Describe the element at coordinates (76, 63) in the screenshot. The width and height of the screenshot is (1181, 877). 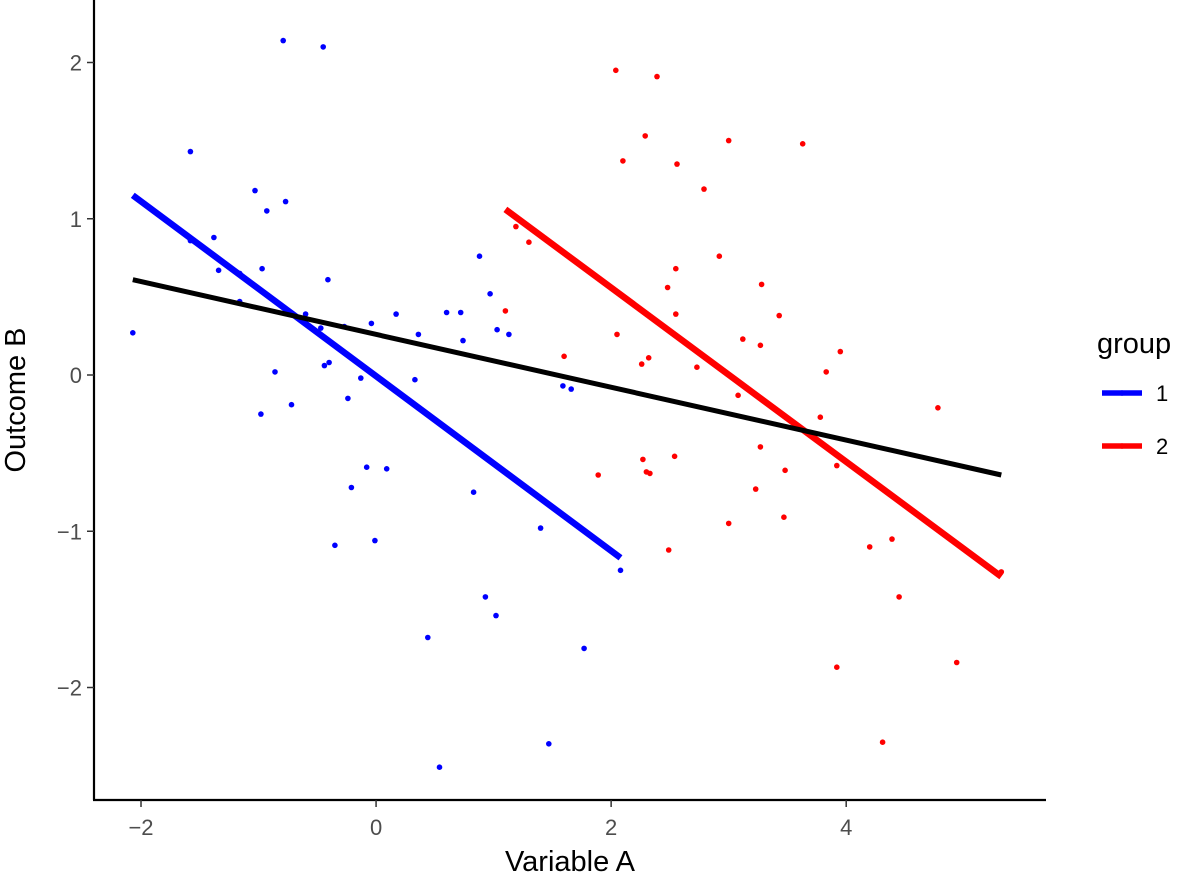
I see `y-tick-label: 2` at that location.